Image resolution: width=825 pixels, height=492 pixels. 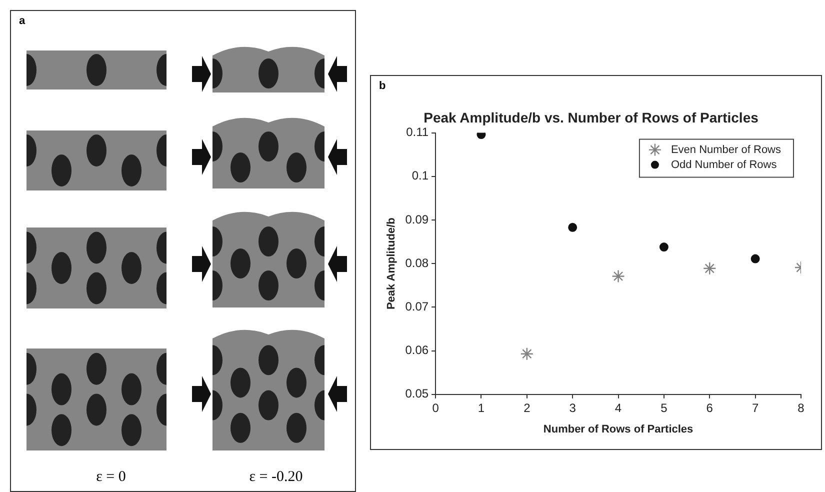 What do you see at coordinates (417, 307) in the screenshot?
I see `y-tick-label: 0.07` at bounding box center [417, 307].